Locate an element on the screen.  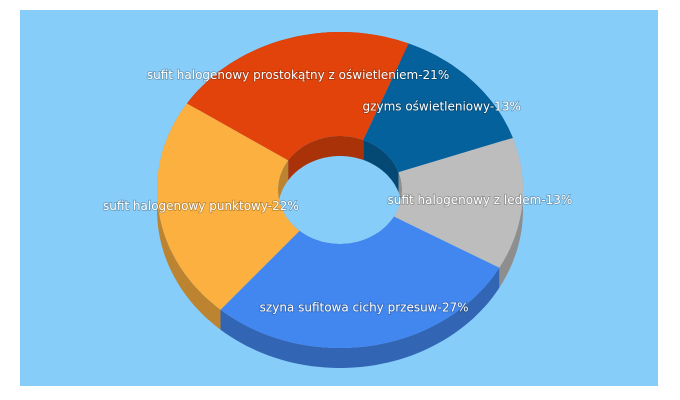
slice-label: szyna sufitowa cichy przesuw-27% is located at coordinates (364, 308).